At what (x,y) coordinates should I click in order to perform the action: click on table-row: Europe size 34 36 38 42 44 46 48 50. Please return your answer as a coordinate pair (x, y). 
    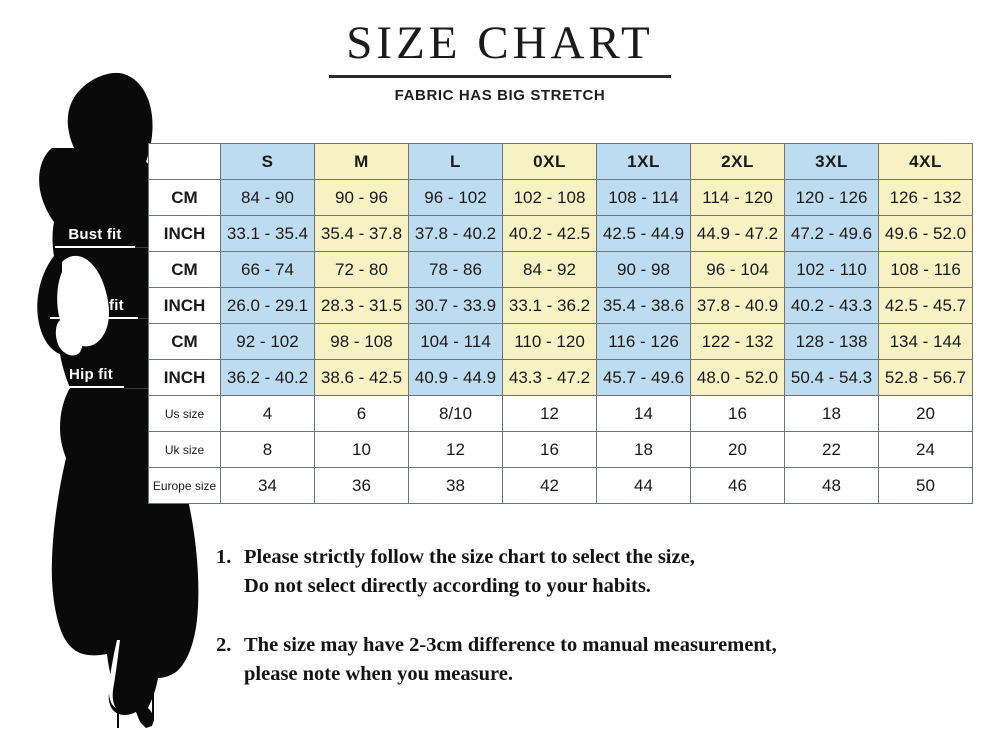
    Looking at the image, I should click on (560, 485).